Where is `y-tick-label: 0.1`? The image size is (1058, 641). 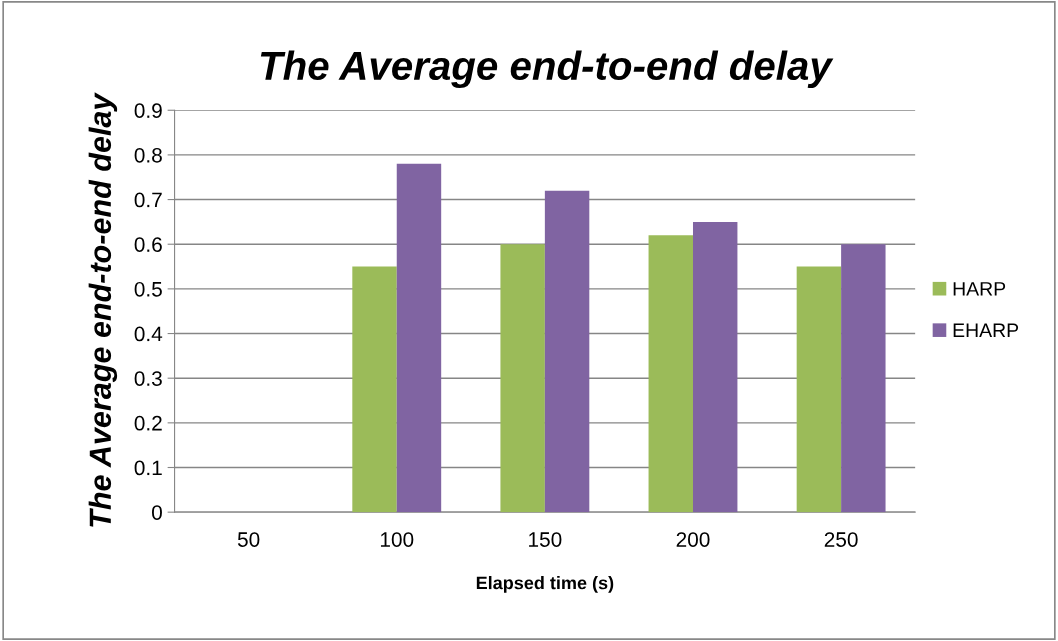 y-tick-label: 0.1 is located at coordinates (148, 468).